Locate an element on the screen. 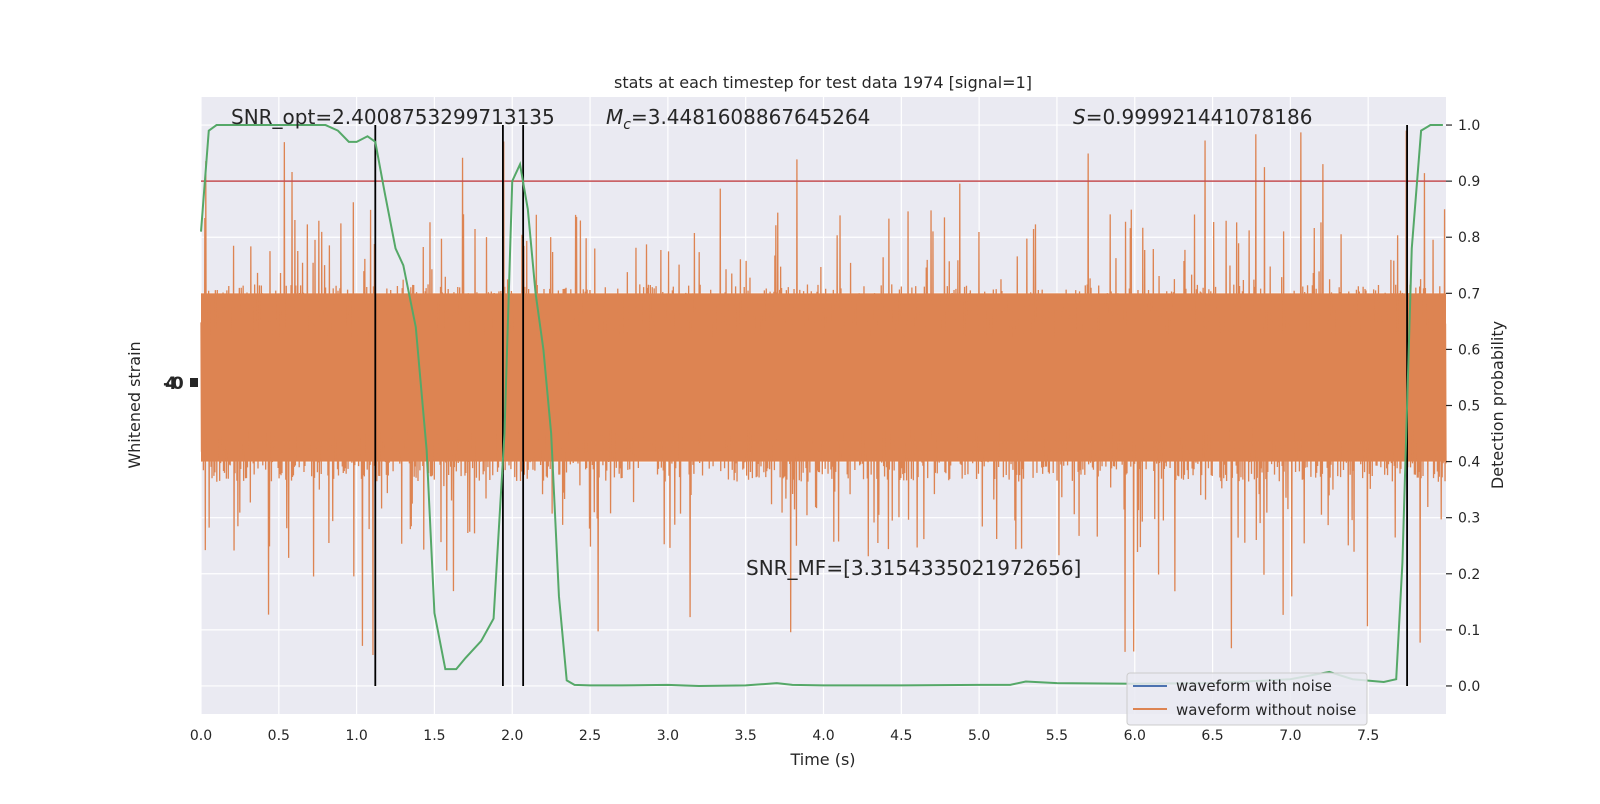  right-y-tick-label-6: 0.6 is located at coordinates (1469, 350).